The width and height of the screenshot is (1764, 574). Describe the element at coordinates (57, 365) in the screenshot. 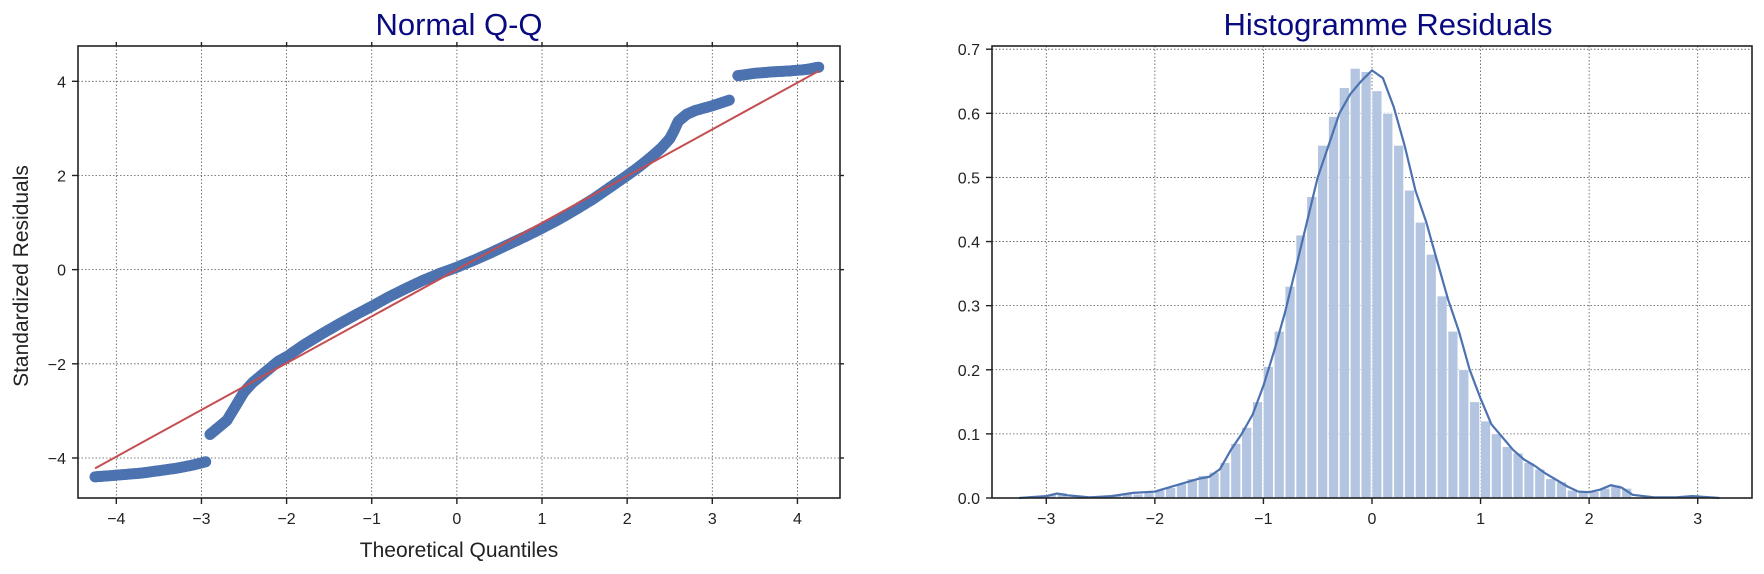

I see `qq-ytick-label: −2` at that location.